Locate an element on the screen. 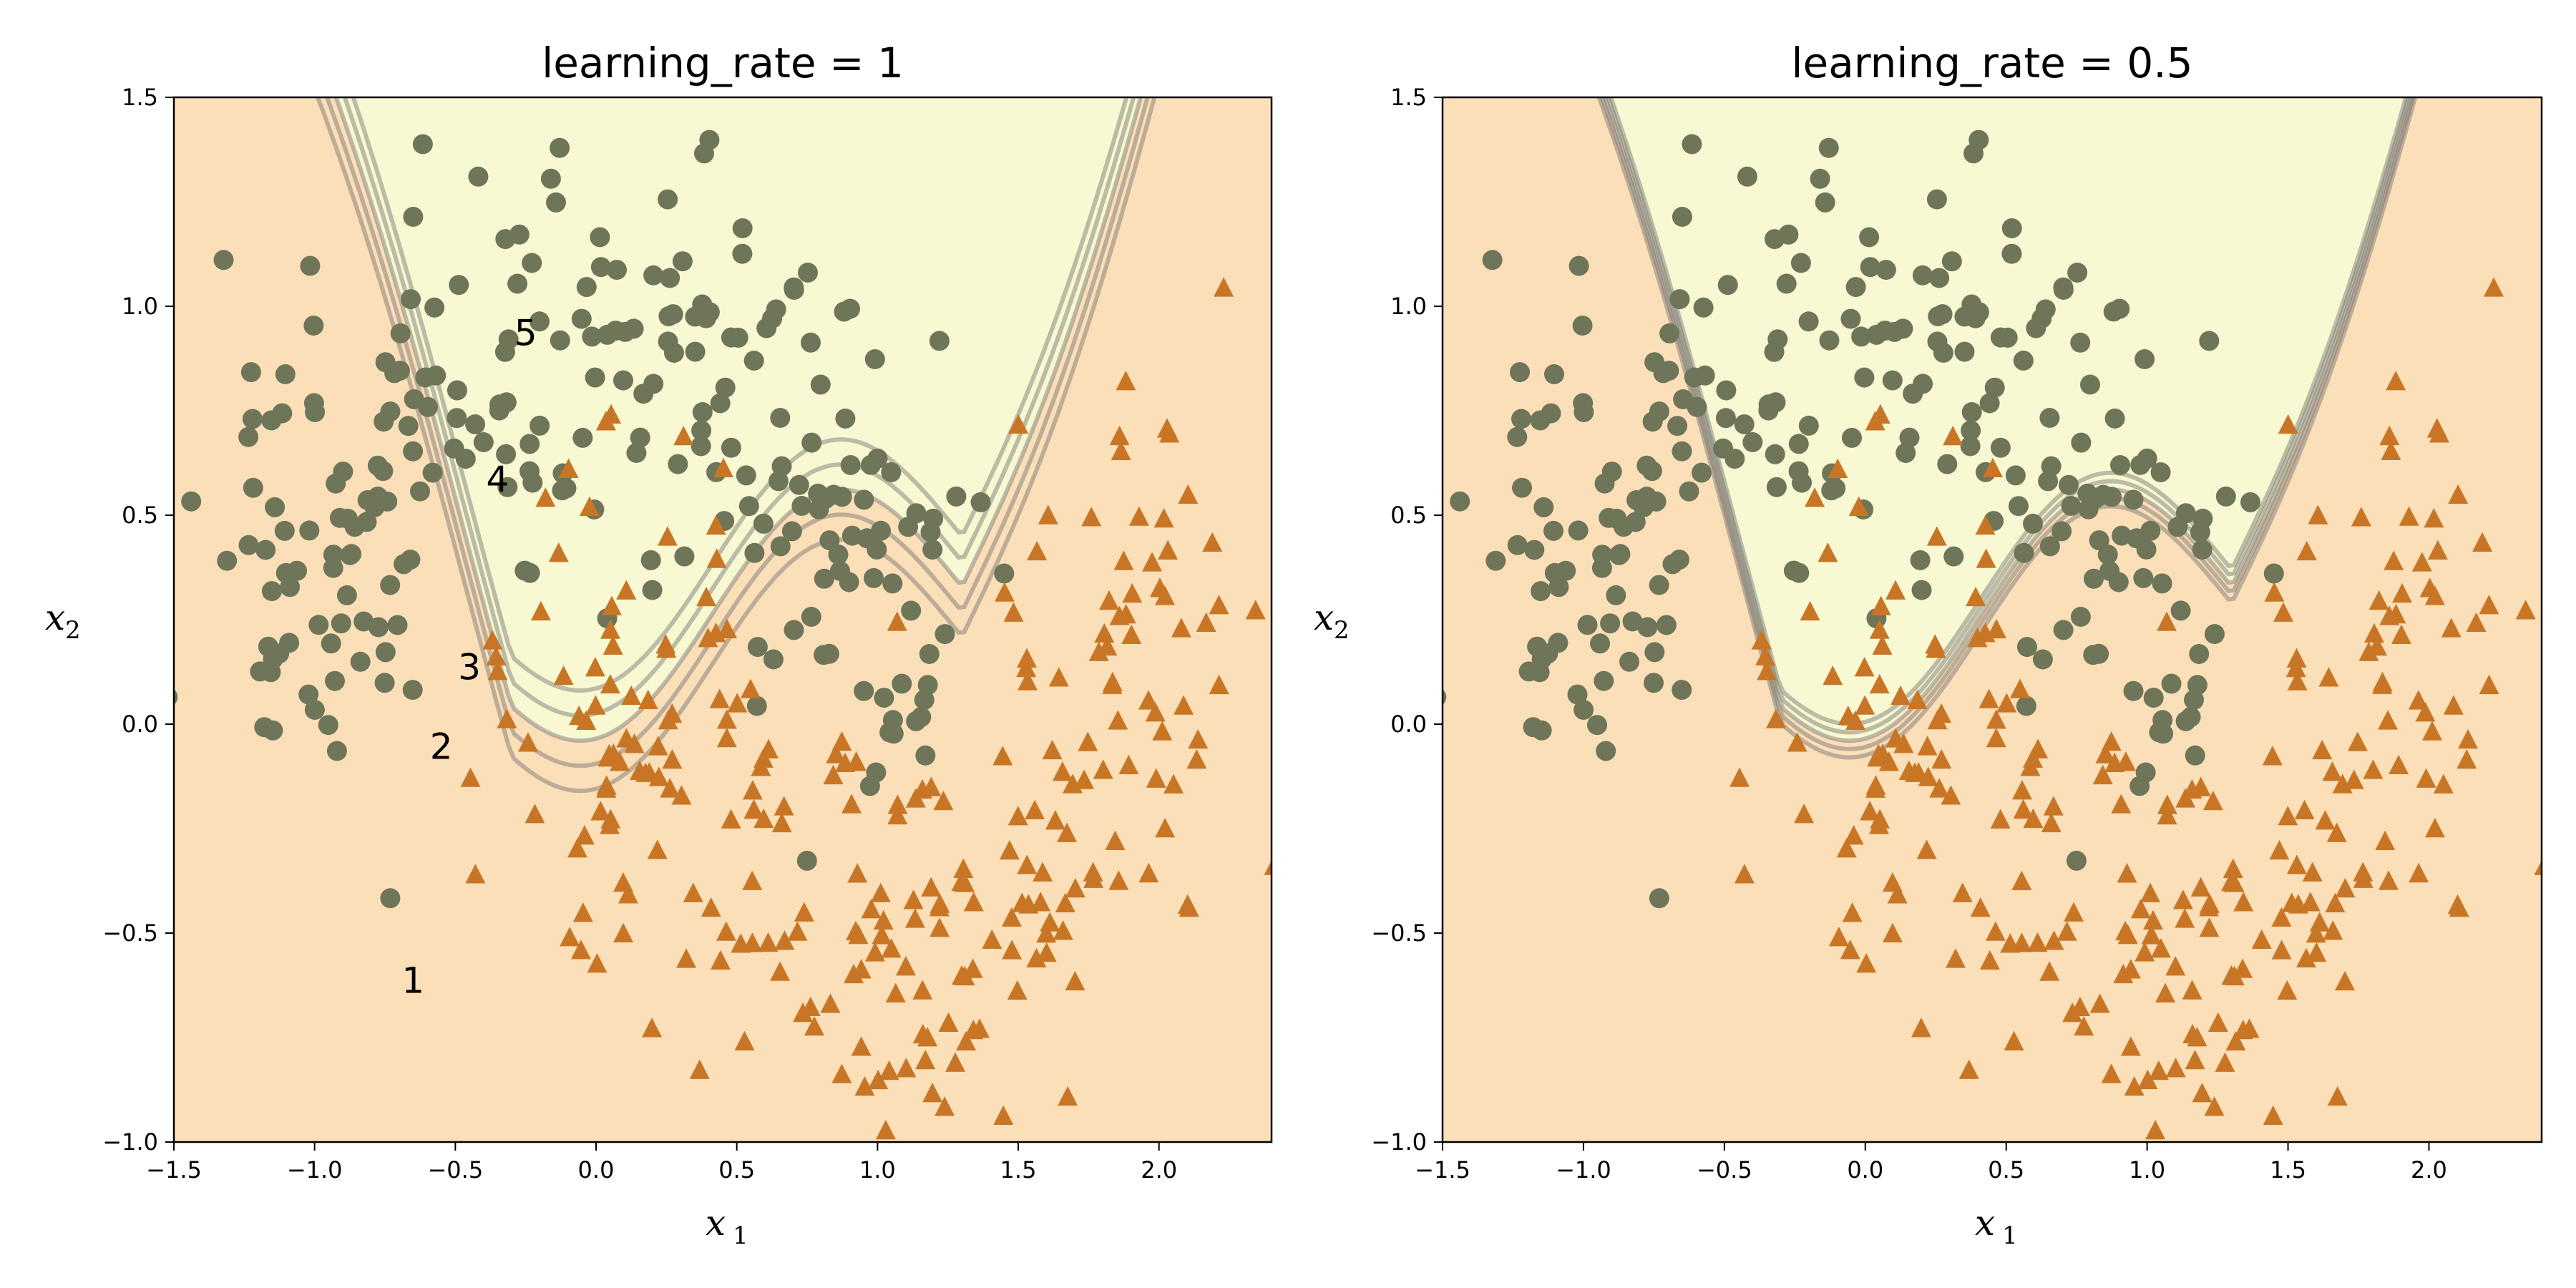 The image size is (2576, 1288). y-tick-label: 0.0 is located at coordinates (140, 724).